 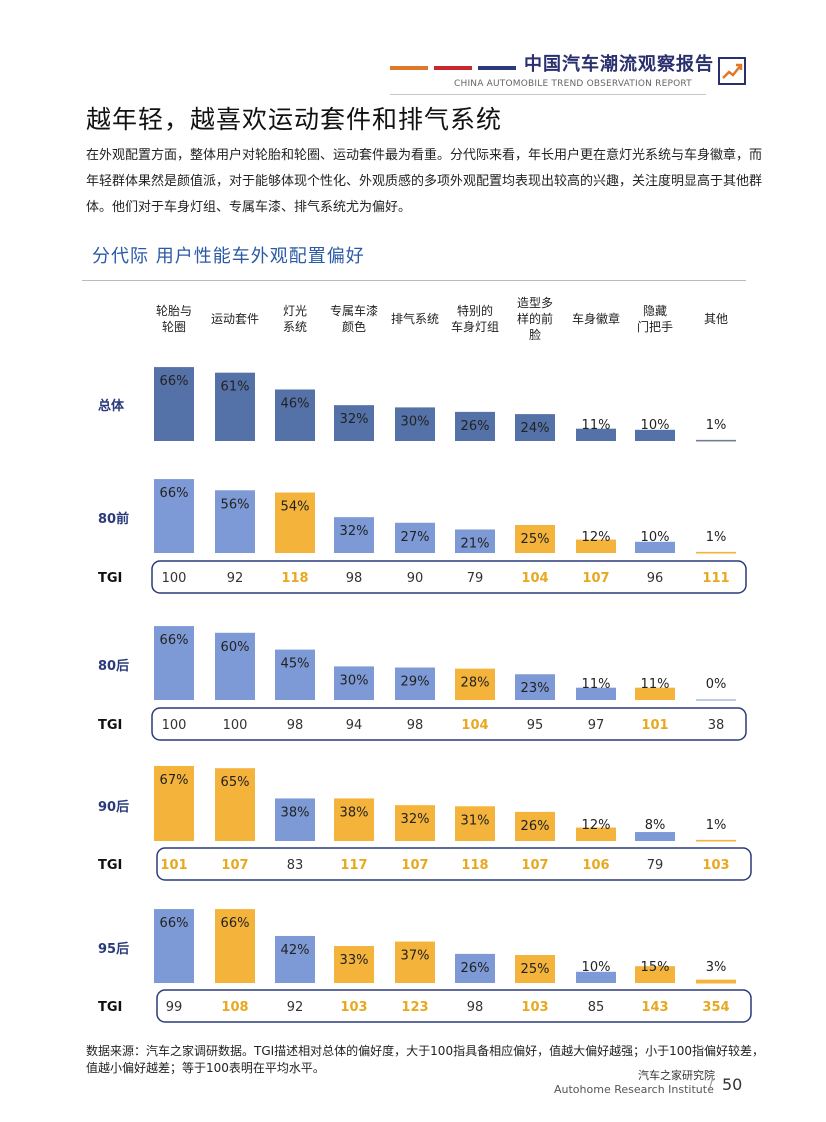 I want to click on data-label: 29%, so click(x=415, y=682).